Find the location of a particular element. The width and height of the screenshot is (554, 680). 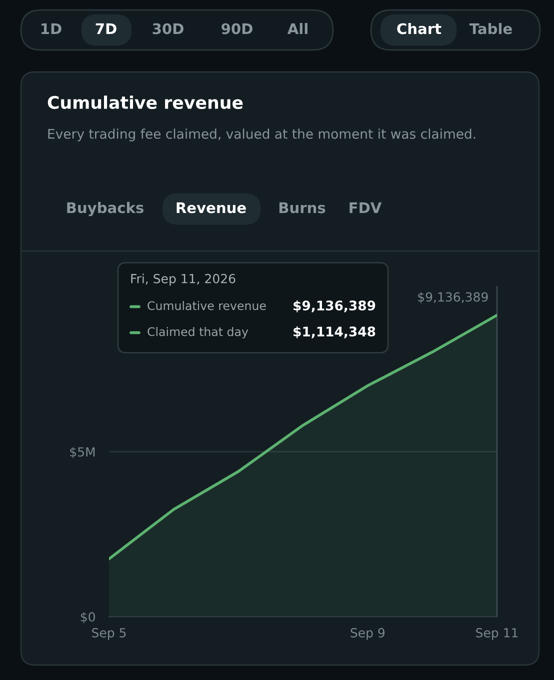

annotation: Claimed that day is located at coordinates (198, 332).